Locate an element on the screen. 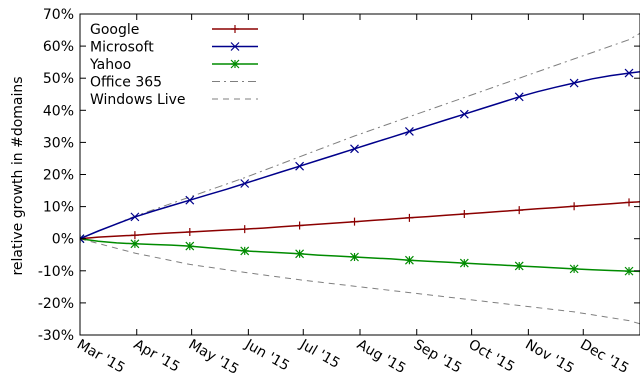 The width and height of the screenshot is (640, 388). x-tick-label: Mar '15 is located at coordinates (100, 357).